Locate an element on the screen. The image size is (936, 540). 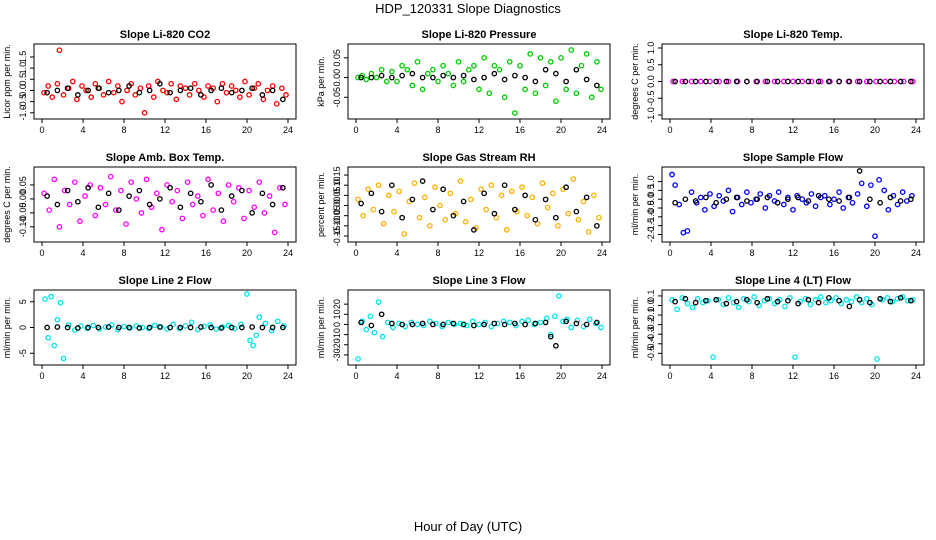
x-tick-label: 20 is located at coordinates (247, 130).